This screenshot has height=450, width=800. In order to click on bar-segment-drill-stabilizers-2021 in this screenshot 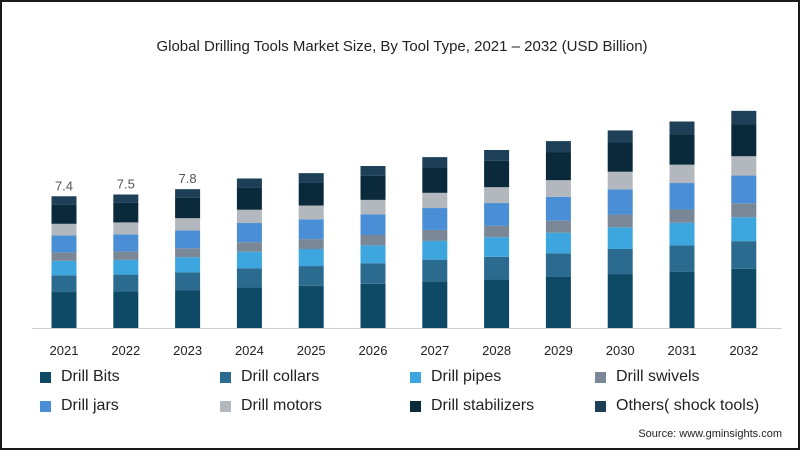, I will do `click(64, 214)`.